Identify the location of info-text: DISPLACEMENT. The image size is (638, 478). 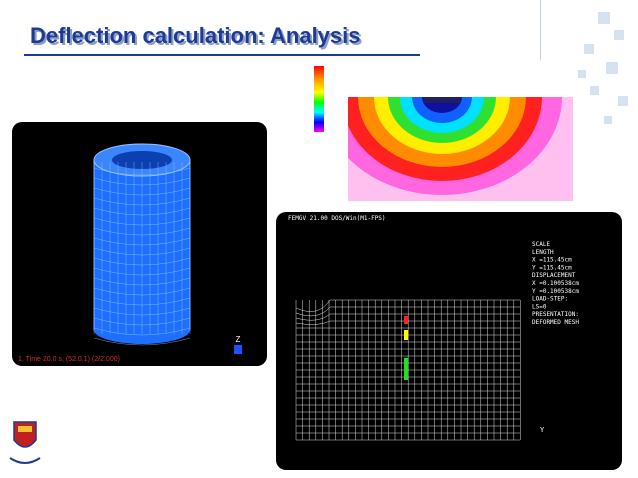
(554, 275).